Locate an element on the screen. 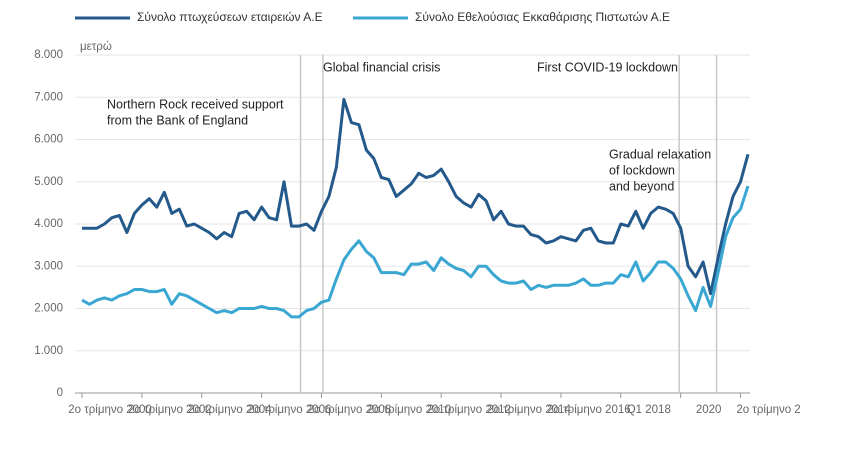  y-tick-label: 1.000 is located at coordinates (48, 351).